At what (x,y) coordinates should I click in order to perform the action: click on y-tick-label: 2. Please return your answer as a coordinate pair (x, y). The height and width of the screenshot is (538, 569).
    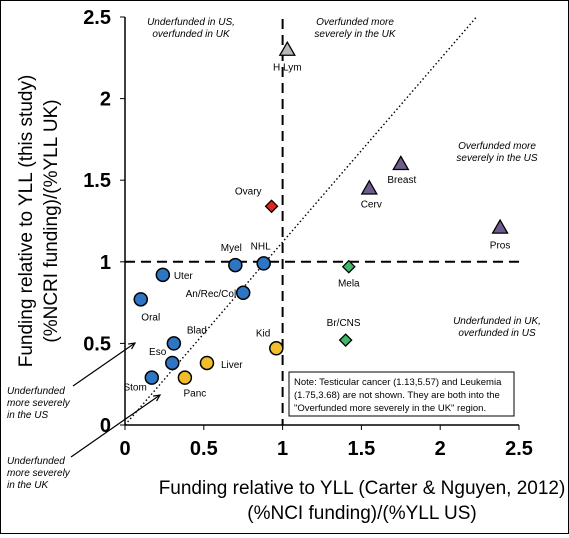
    Looking at the image, I should click on (105, 100).